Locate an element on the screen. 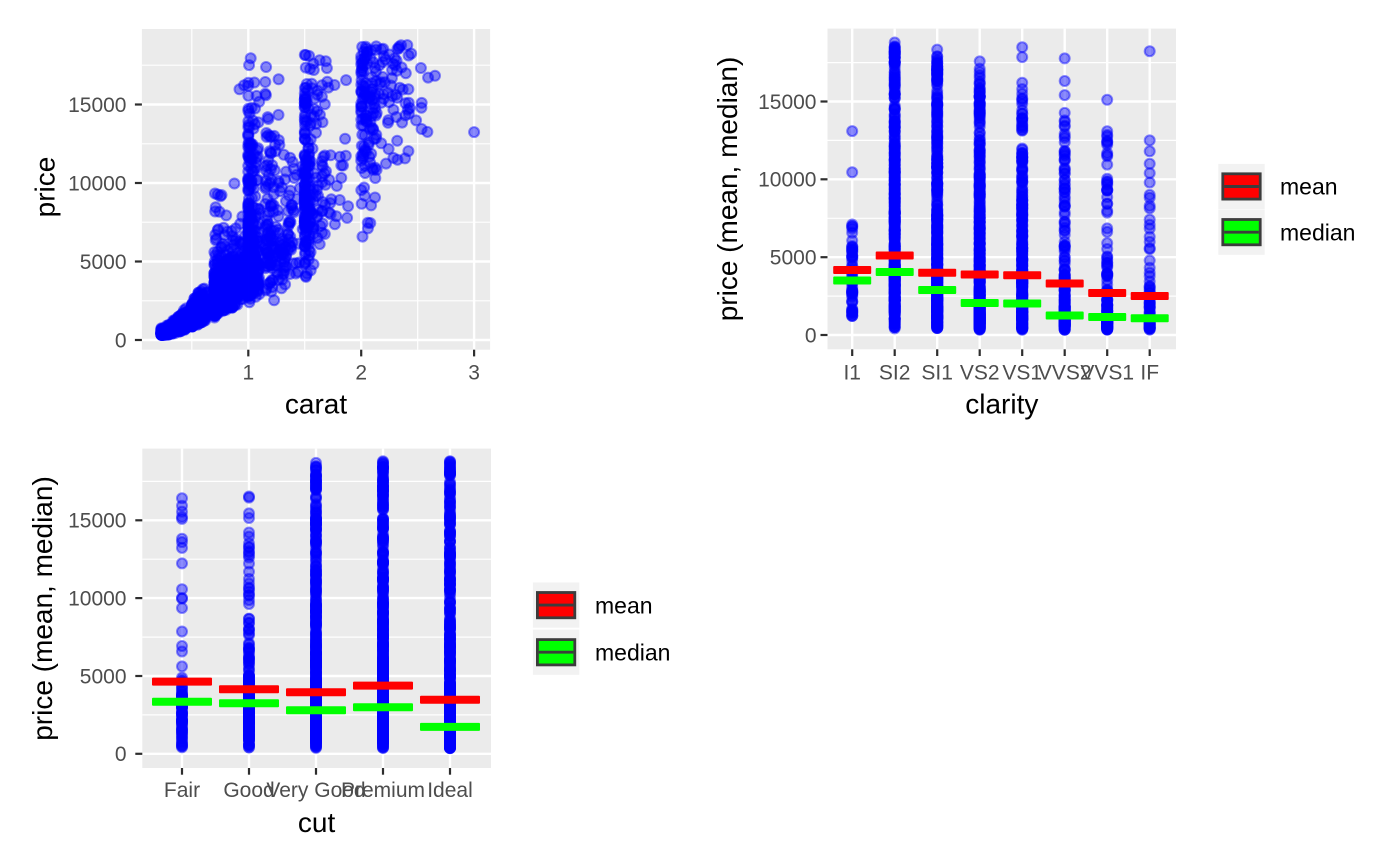 Image resolution: width=1400 pixels, height=866 pixels. svg-text: SI2 is located at coordinates (895, 372).